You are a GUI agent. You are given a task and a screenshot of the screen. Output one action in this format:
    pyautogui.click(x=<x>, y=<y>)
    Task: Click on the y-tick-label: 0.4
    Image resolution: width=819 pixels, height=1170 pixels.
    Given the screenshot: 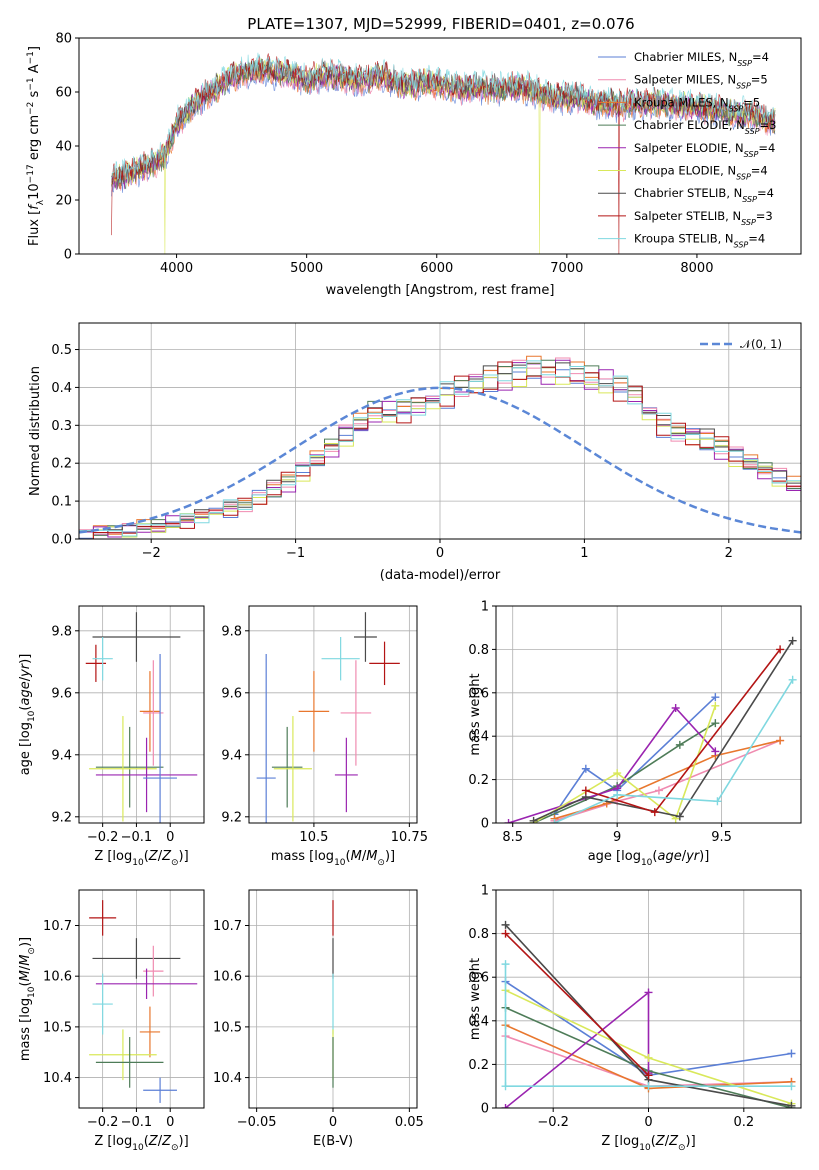 What is the action you would take?
    pyautogui.click(x=61, y=388)
    